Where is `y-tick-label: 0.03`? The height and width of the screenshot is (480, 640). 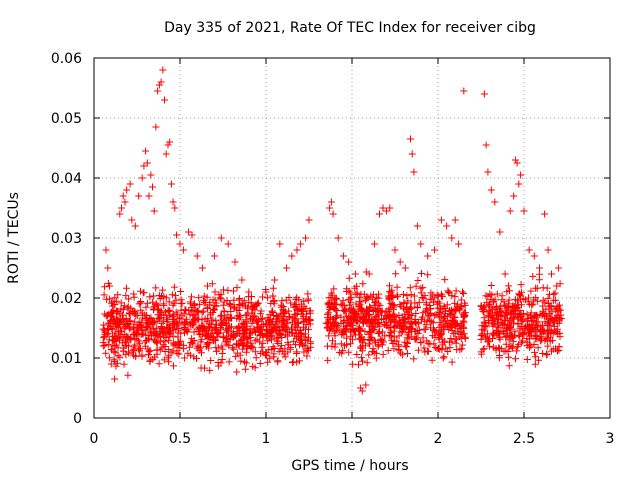
y-tick-label: 0.03 is located at coordinates (66, 239).